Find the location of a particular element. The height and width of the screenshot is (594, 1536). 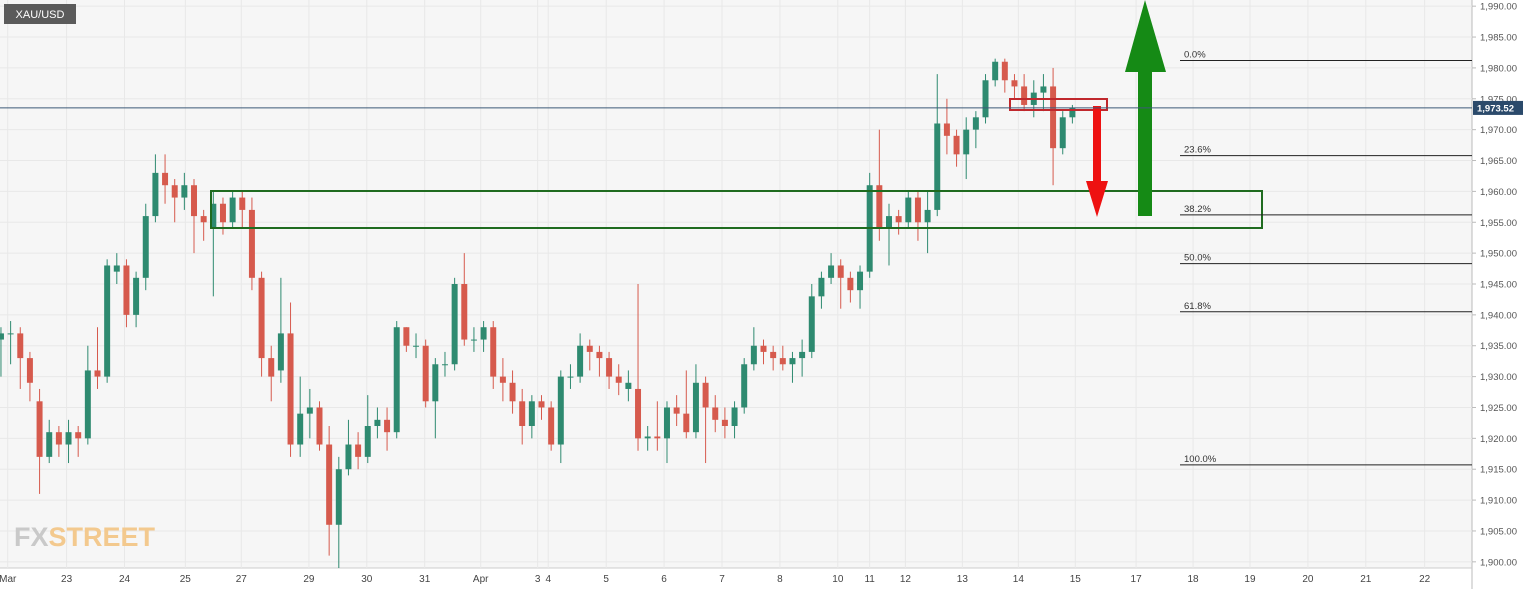

x-tick-label: 4 is located at coordinates (548, 579).